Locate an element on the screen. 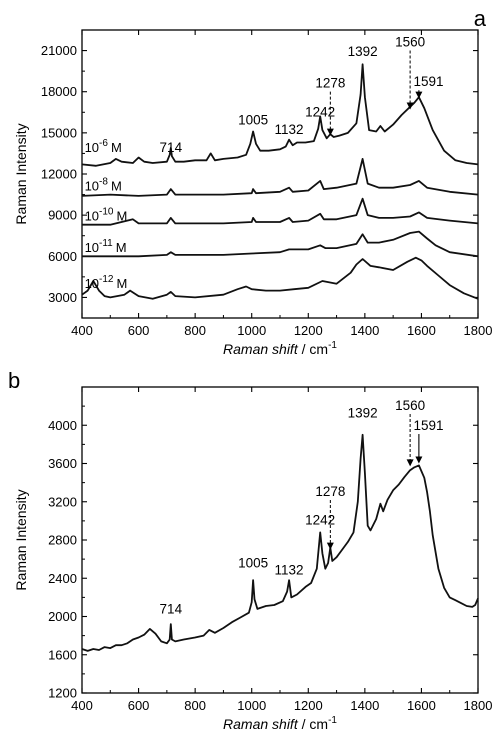 This screenshot has width=500, height=749. concentration-label: 10-10 M is located at coordinates (106, 215).